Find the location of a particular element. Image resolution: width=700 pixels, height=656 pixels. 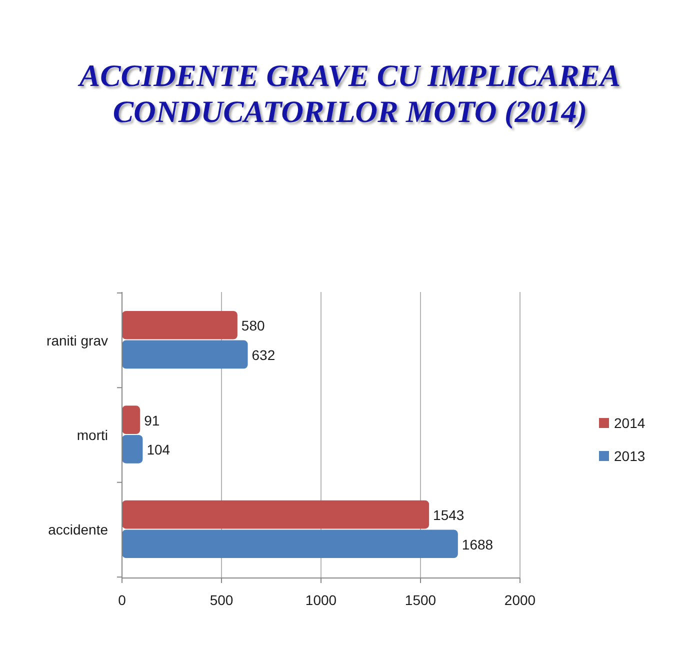

y-tick-label: raniti grav is located at coordinates (77, 340).